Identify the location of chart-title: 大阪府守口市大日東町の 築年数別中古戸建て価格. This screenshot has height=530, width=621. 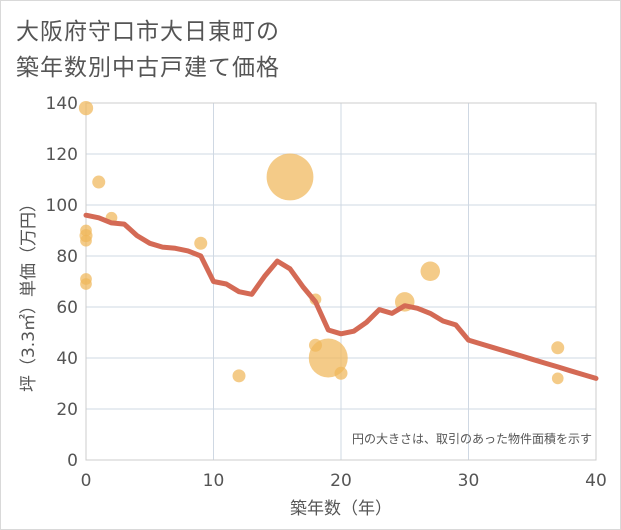
(148, 50).